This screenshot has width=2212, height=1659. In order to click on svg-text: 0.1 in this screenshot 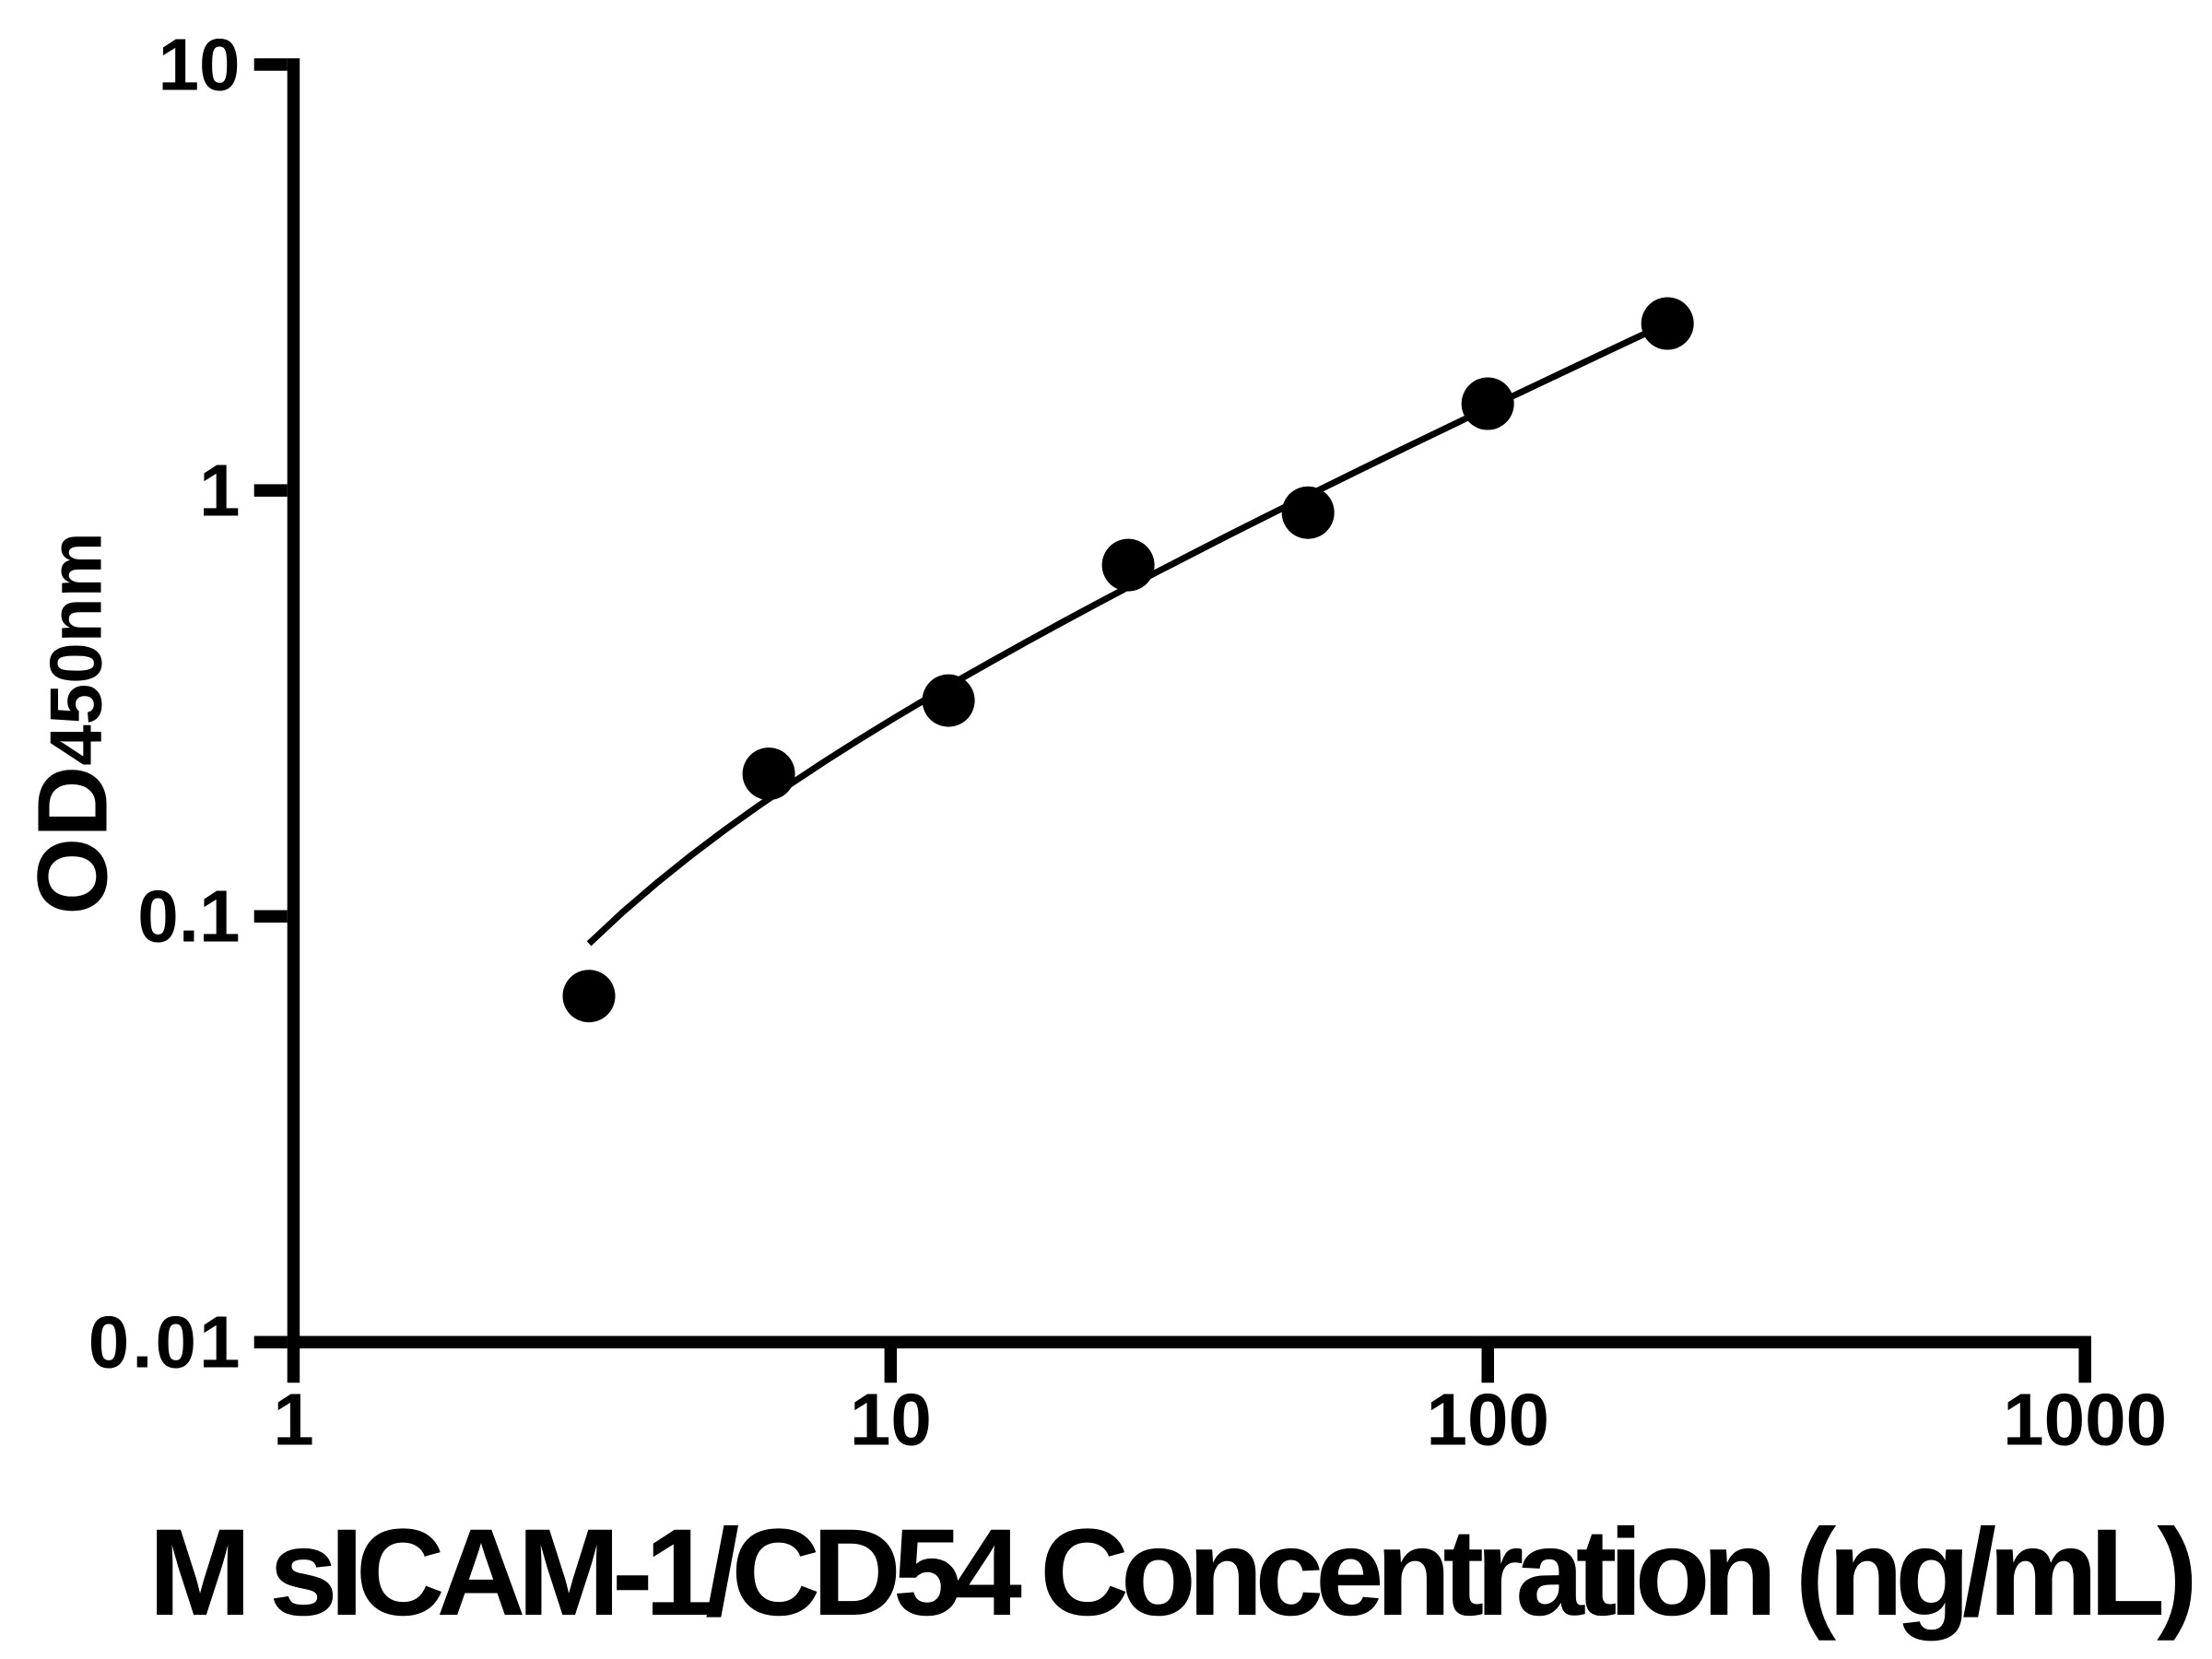, I will do `click(188, 917)`.